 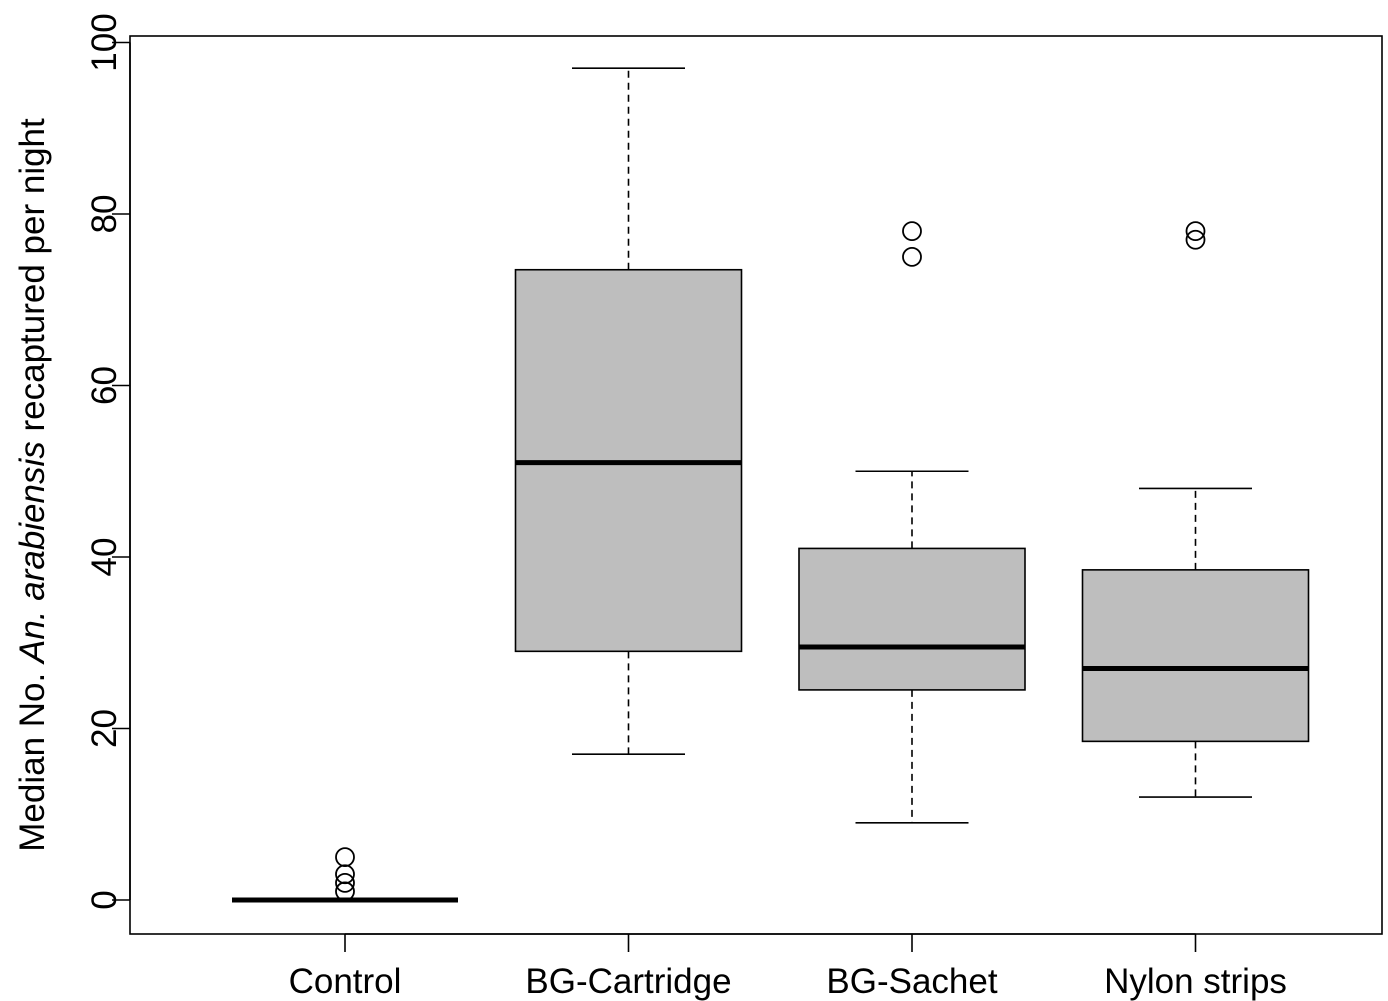 What do you see at coordinates (104, 214) in the screenshot?
I see `y-tick-label: 80` at bounding box center [104, 214].